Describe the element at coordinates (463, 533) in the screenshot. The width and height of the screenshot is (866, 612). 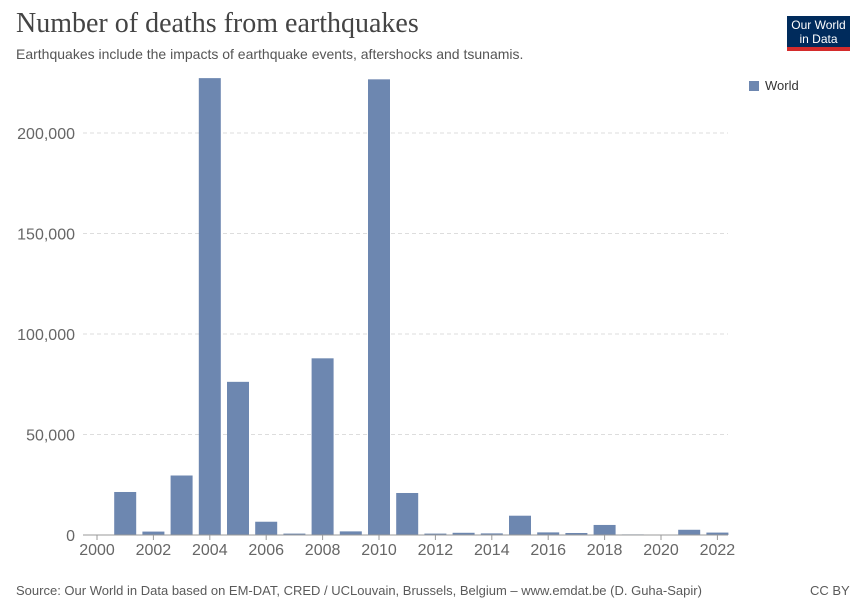
I see `bar-2013` at that location.